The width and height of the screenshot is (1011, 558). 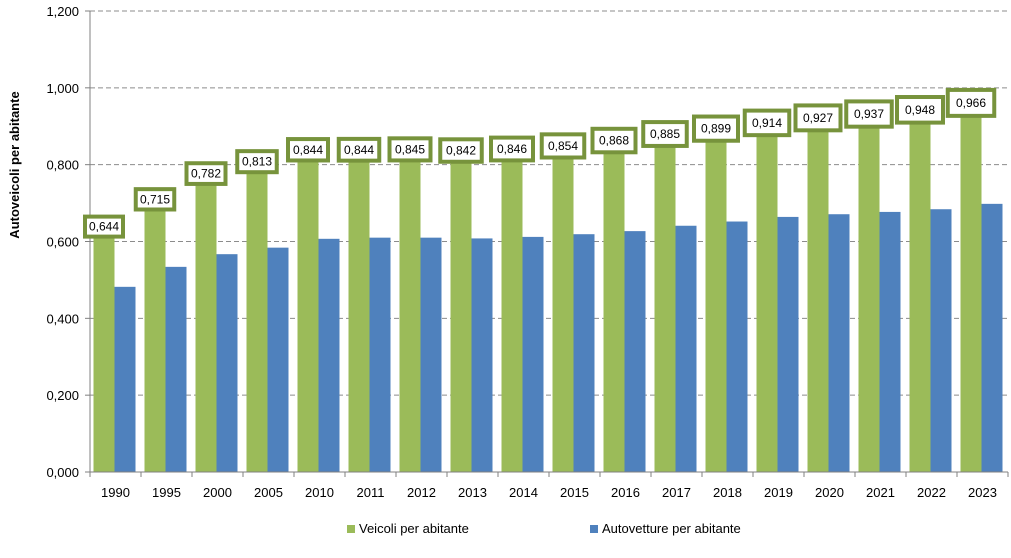 What do you see at coordinates (716, 299) in the screenshot?
I see `bar-veicoli-2018` at bounding box center [716, 299].